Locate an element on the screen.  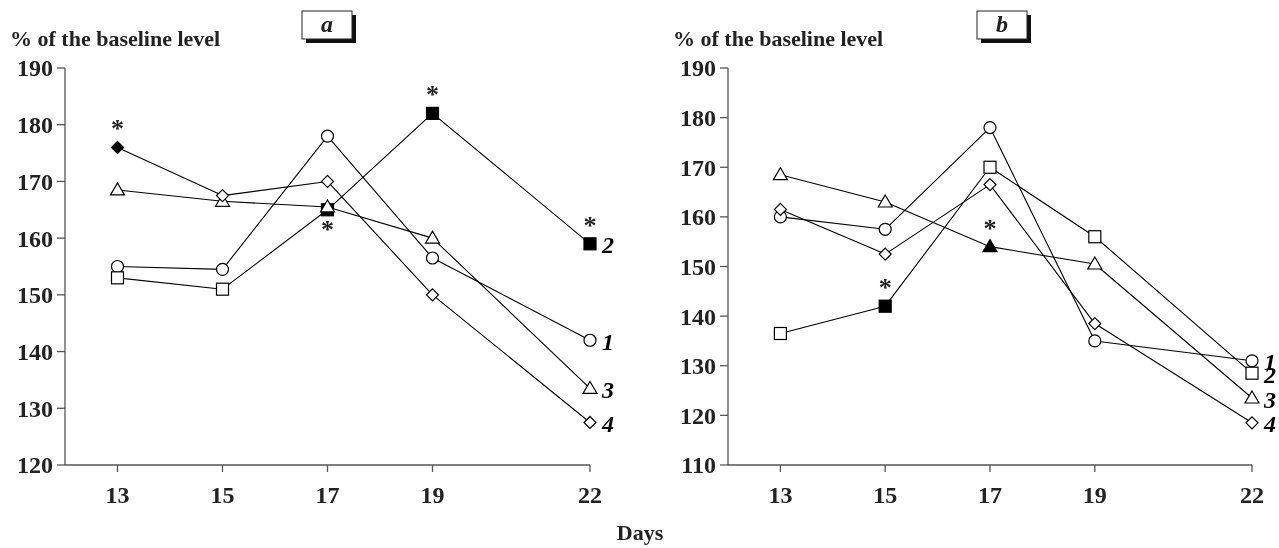
series-label: 2 is located at coordinates (607, 245).